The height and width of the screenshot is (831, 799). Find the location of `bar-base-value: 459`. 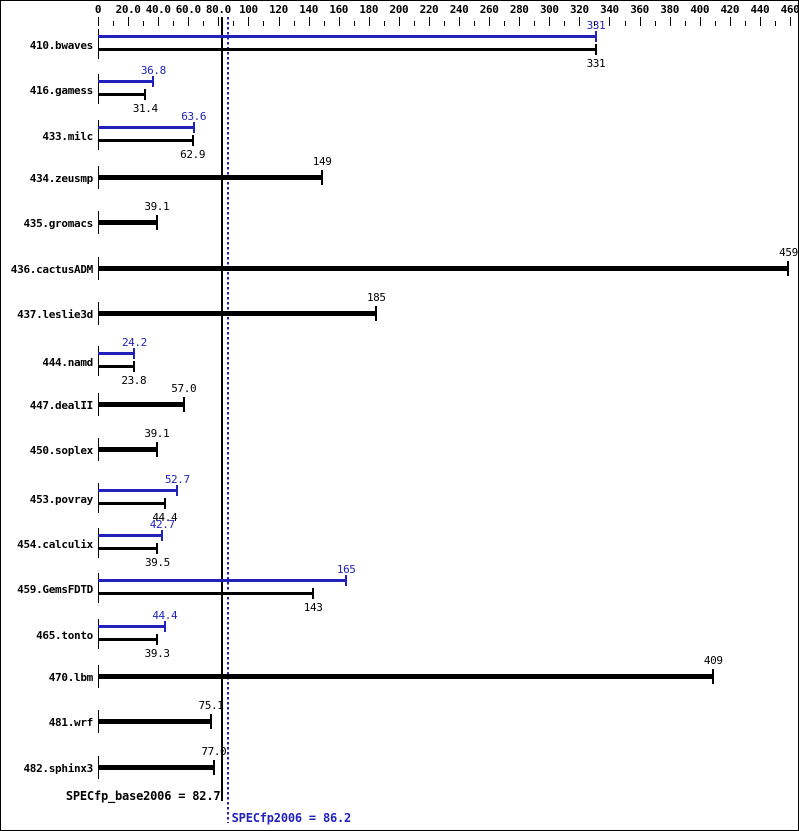

bar-base-value: 459 is located at coordinates (788, 252).